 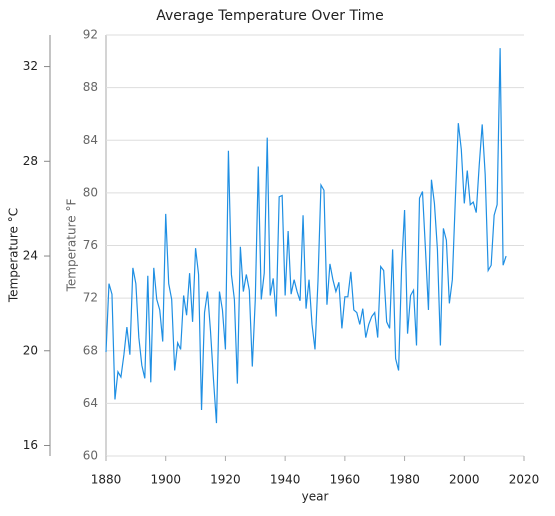 I want to click on y-tick-label: 76, so click(x=90, y=245).